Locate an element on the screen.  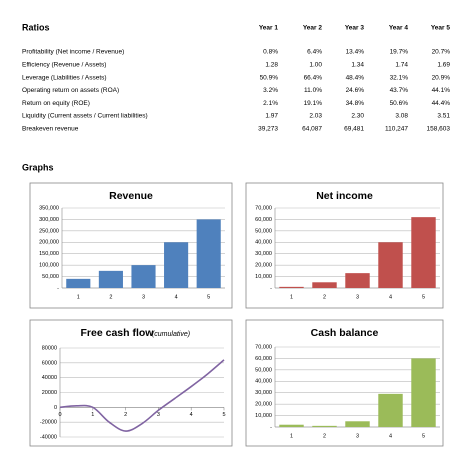
cell: 32.1% is located at coordinates (399, 77).